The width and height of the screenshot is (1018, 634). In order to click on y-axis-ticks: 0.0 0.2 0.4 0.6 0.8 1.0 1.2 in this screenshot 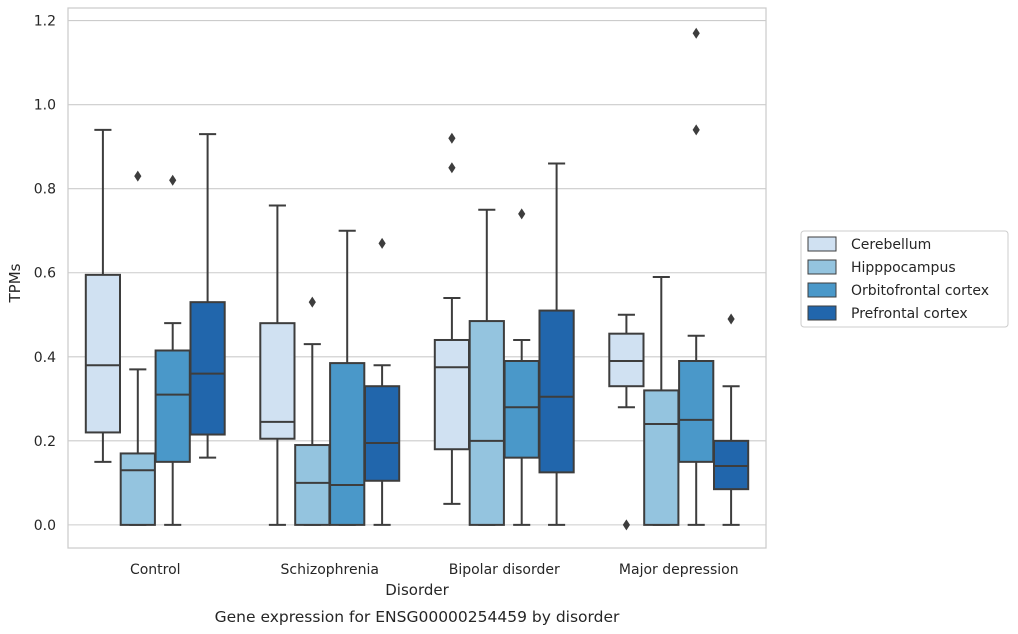, I will do `click(45, 274)`.